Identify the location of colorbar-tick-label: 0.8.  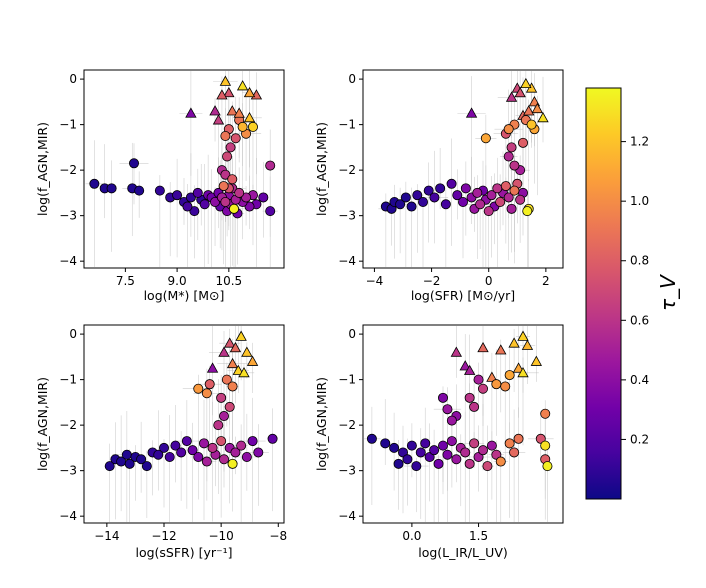
(639, 261).